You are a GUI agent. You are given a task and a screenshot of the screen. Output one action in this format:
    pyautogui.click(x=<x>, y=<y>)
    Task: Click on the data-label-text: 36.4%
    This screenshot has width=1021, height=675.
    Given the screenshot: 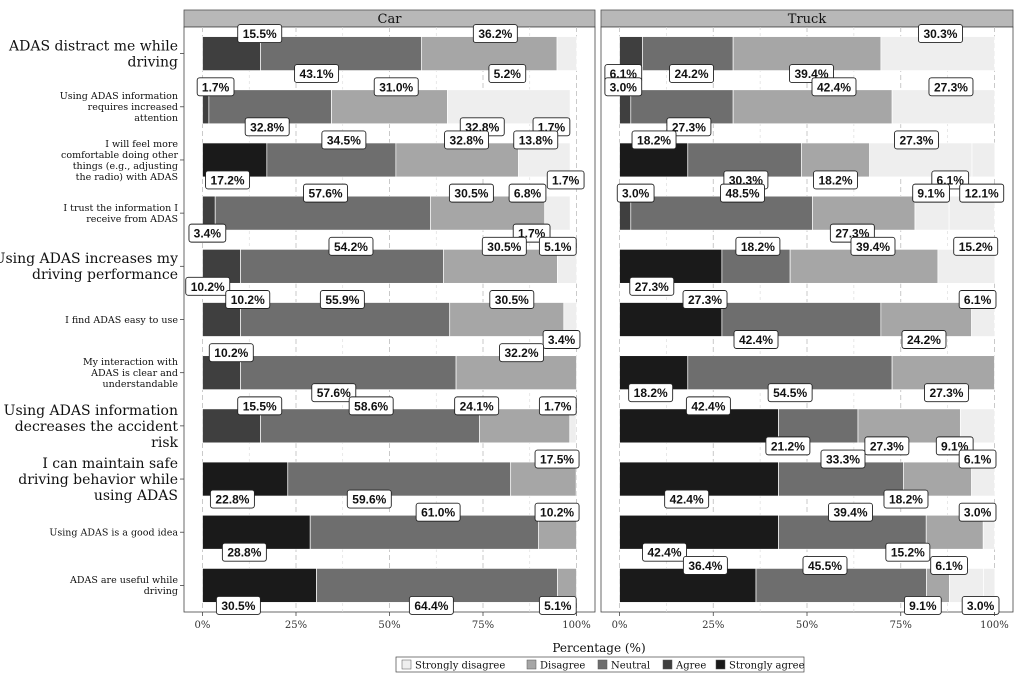 What is the action you would take?
    pyautogui.click(x=705, y=566)
    